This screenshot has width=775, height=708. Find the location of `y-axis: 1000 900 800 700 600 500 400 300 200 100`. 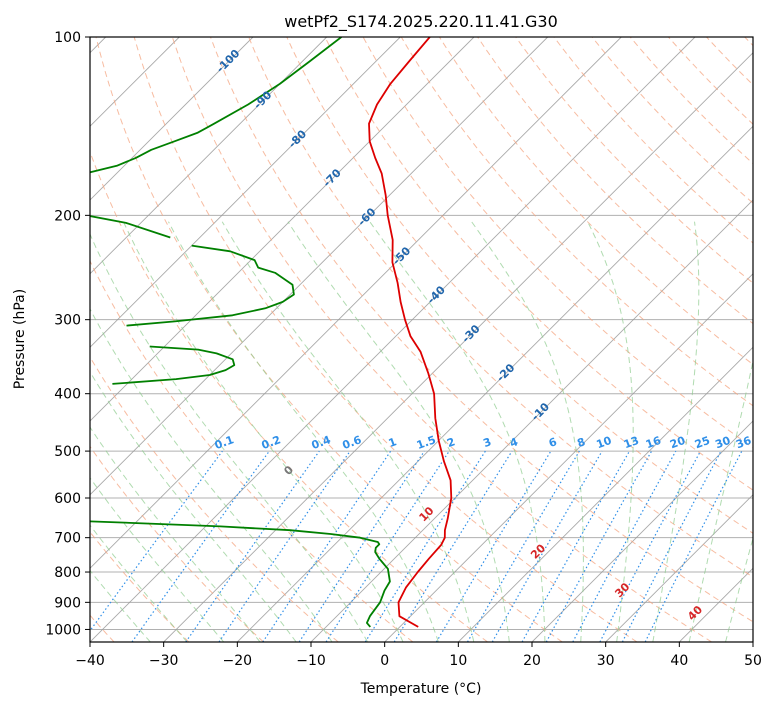

y-axis: 1000 900 800 700 600 500 400 300 200 100 is located at coordinates (67, 334).